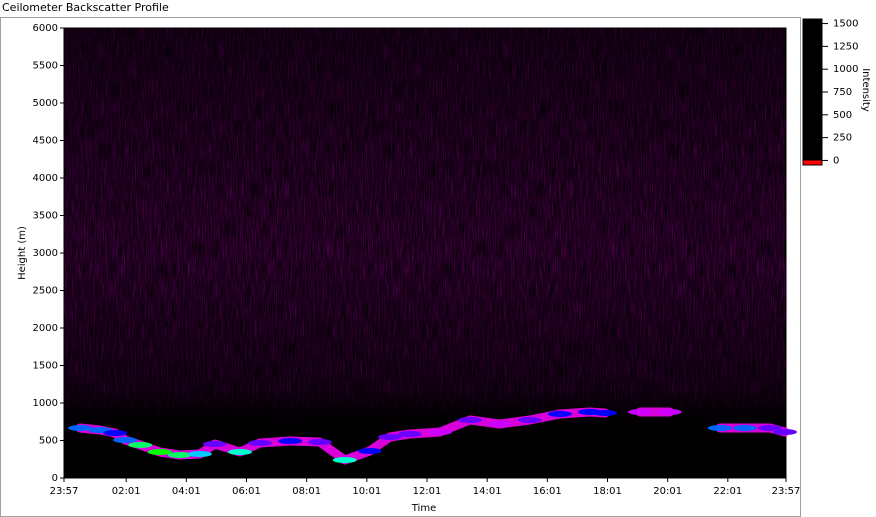 The image size is (876, 517). What do you see at coordinates (45, 253) in the screenshot?
I see `y-tick-label: 3000` at bounding box center [45, 253].